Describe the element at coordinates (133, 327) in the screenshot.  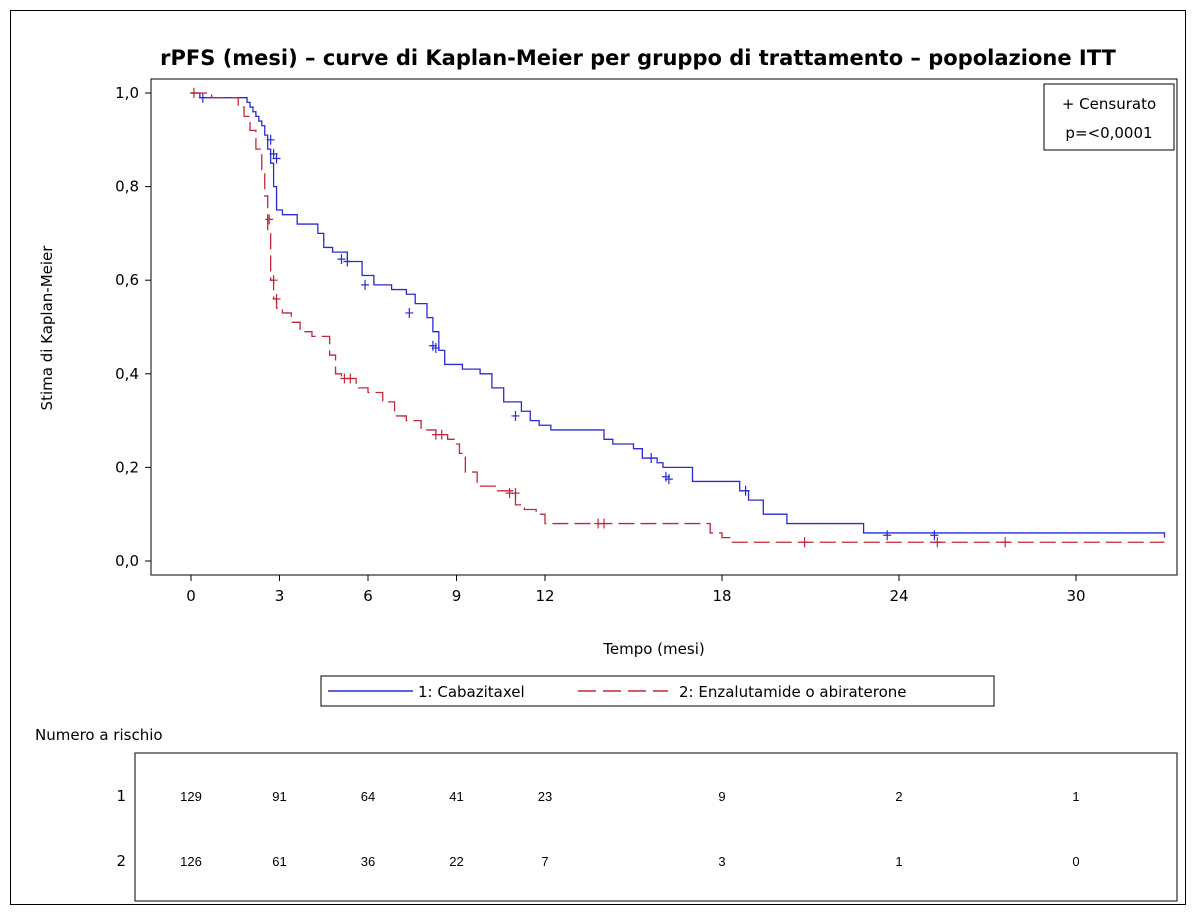
I see `y-axis: 0,0 0,2 0,4 0,6 0,8 1,0` at that location.